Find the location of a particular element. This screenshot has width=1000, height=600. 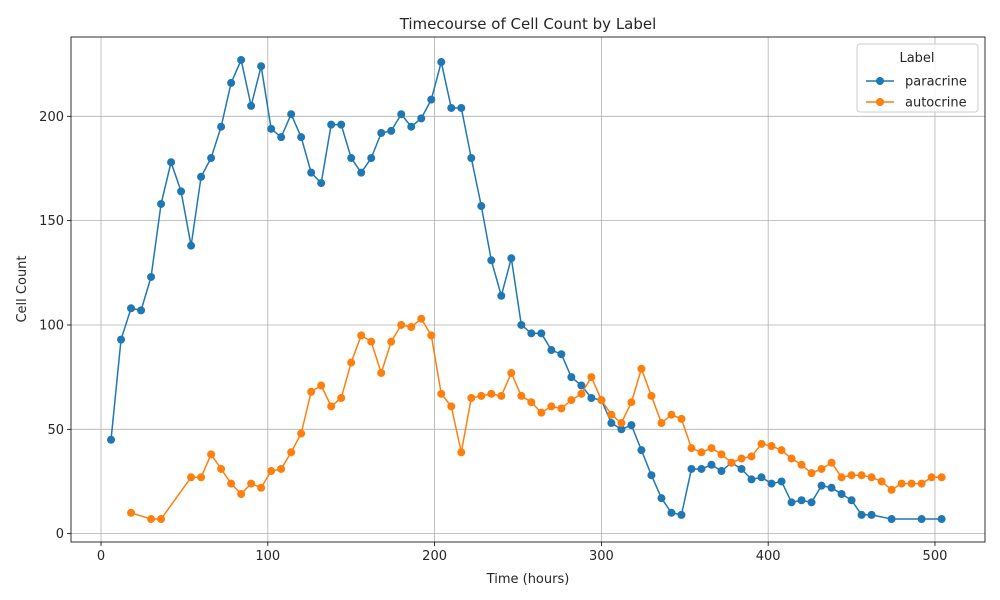

x-axis: 0 100 200 300 400 500 is located at coordinates (522, 553).